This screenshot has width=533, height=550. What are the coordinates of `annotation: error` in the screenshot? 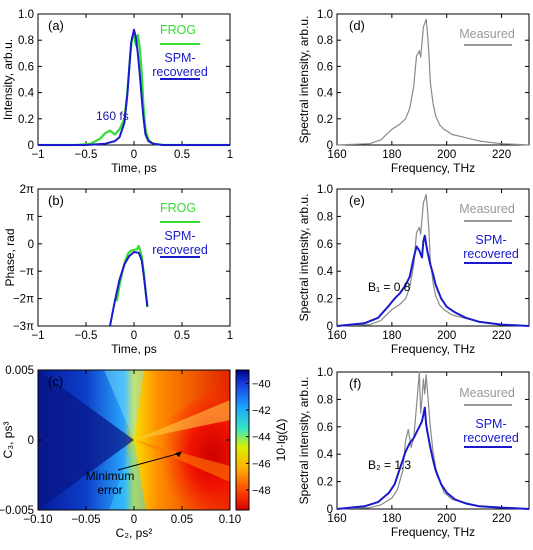 It's located at (109, 490).